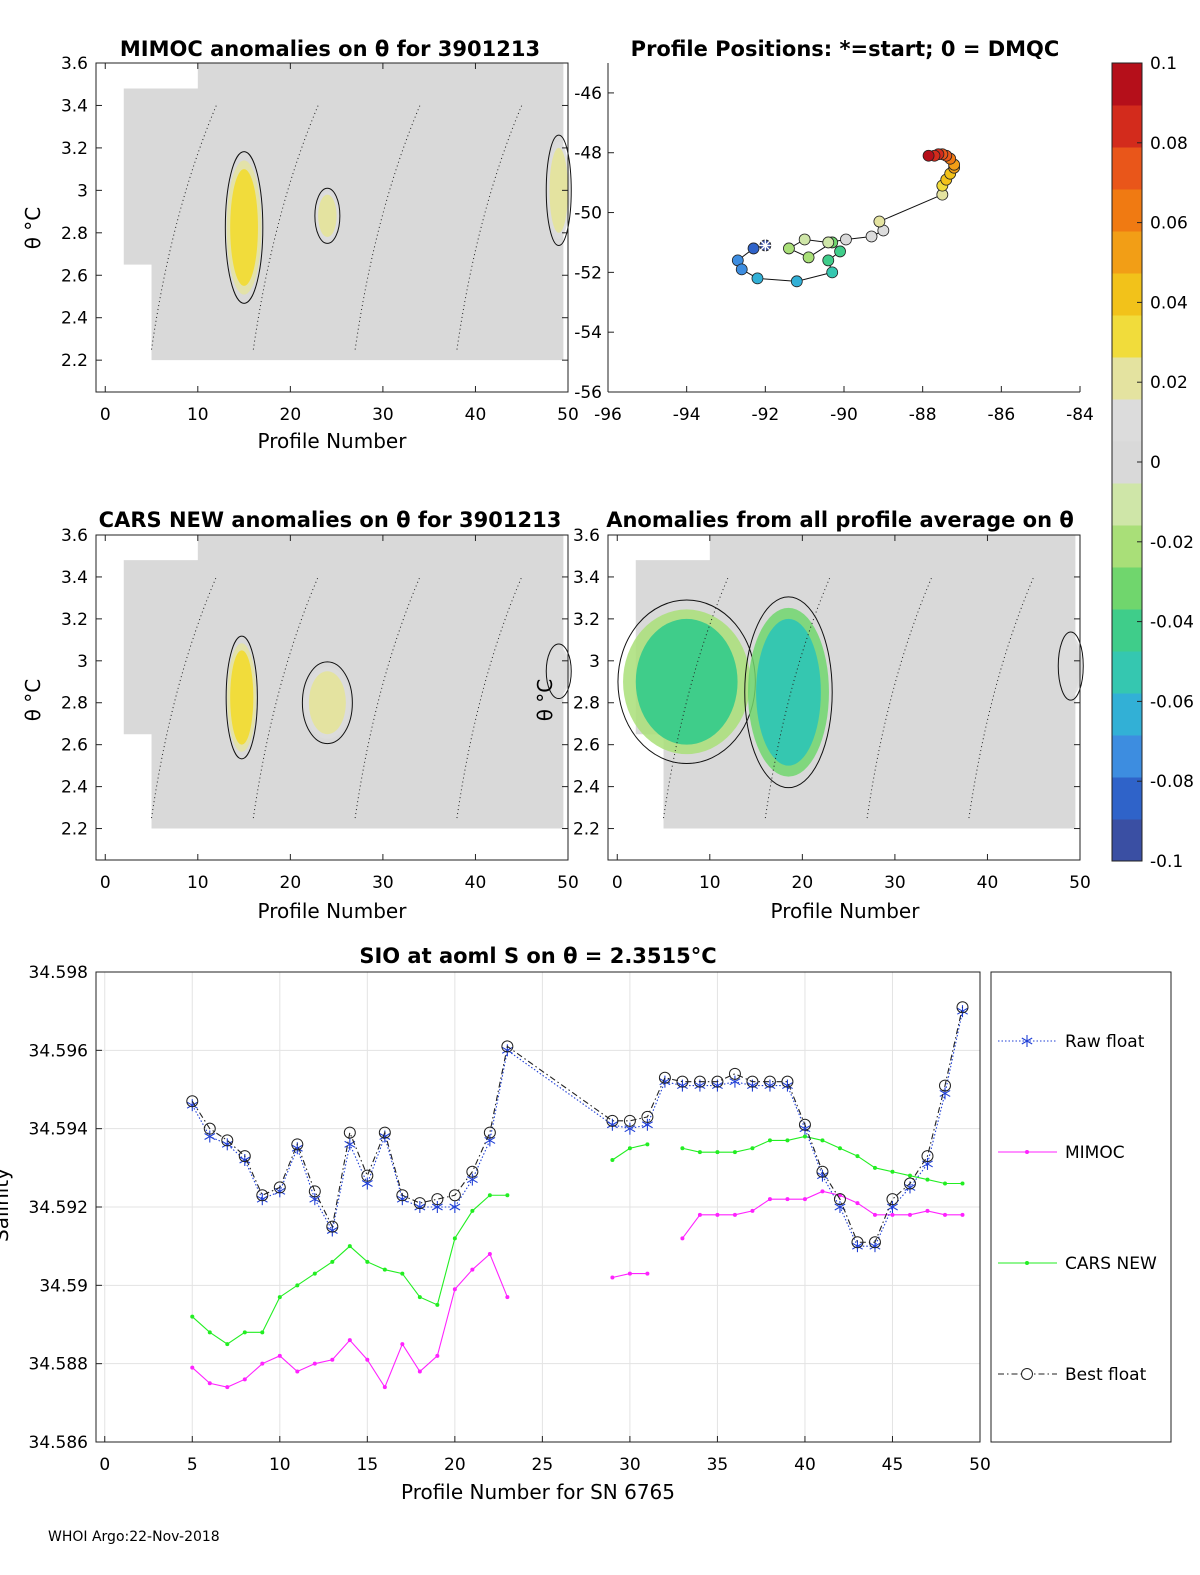  Describe the element at coordinates (543, 1465) in the screenshot. I see `x-tick-label: 25` at that location.